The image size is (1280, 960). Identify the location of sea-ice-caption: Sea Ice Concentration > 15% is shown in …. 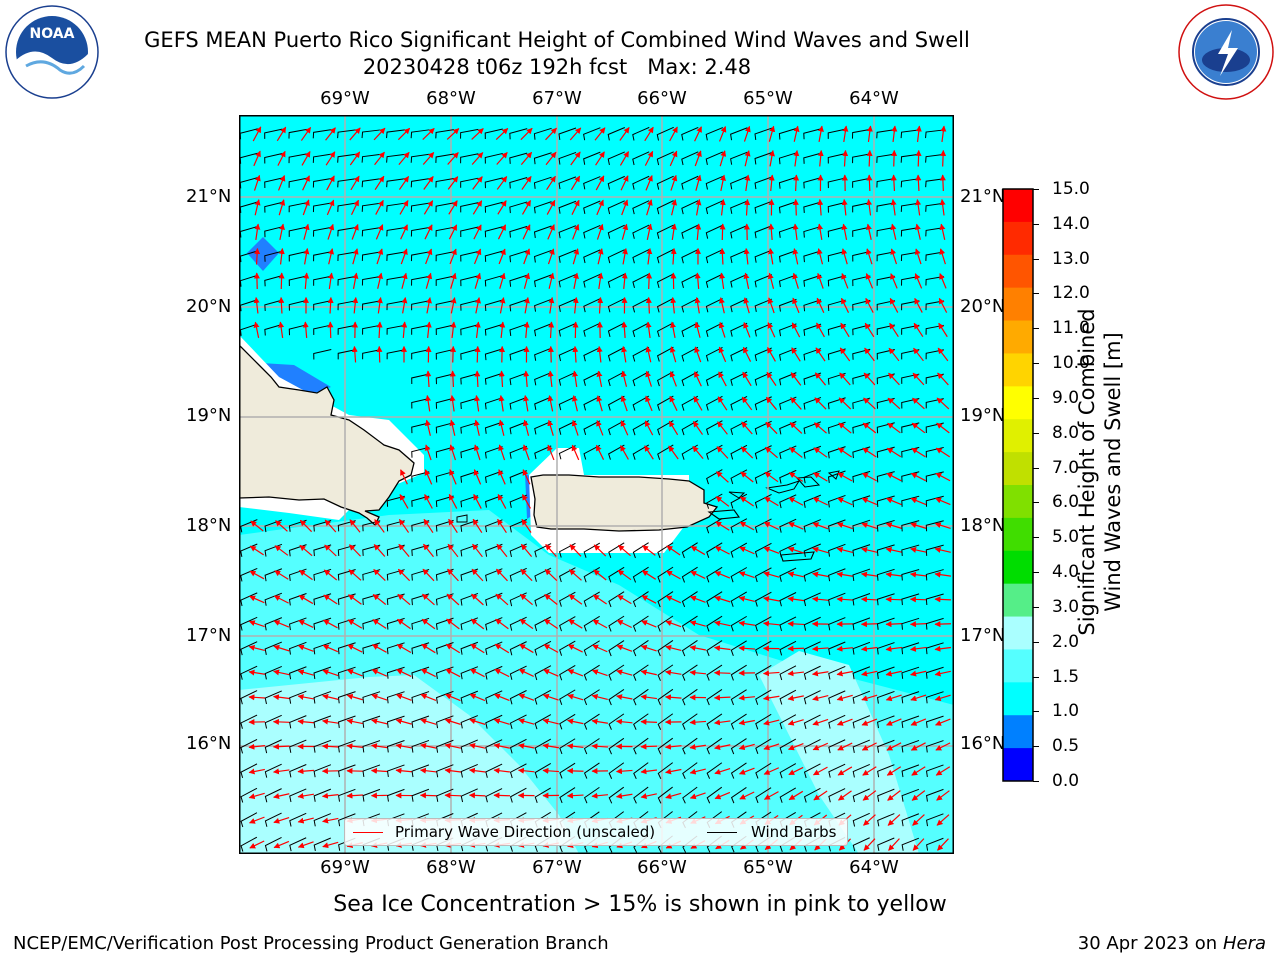
(640, 904).